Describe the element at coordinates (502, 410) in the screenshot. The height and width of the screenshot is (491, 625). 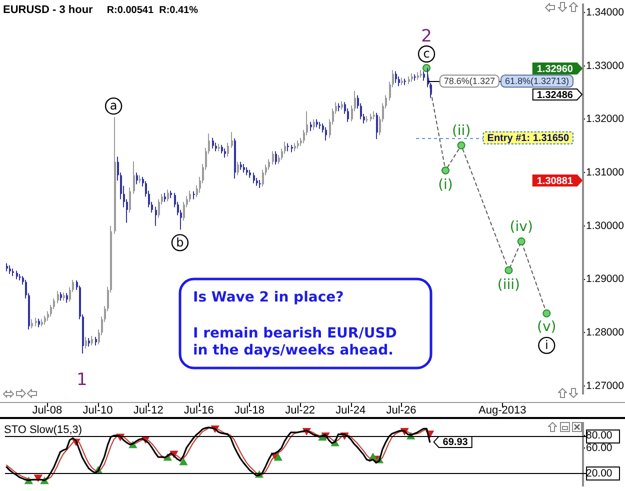
I see `x-tick-label: Aug-2013` at that location.